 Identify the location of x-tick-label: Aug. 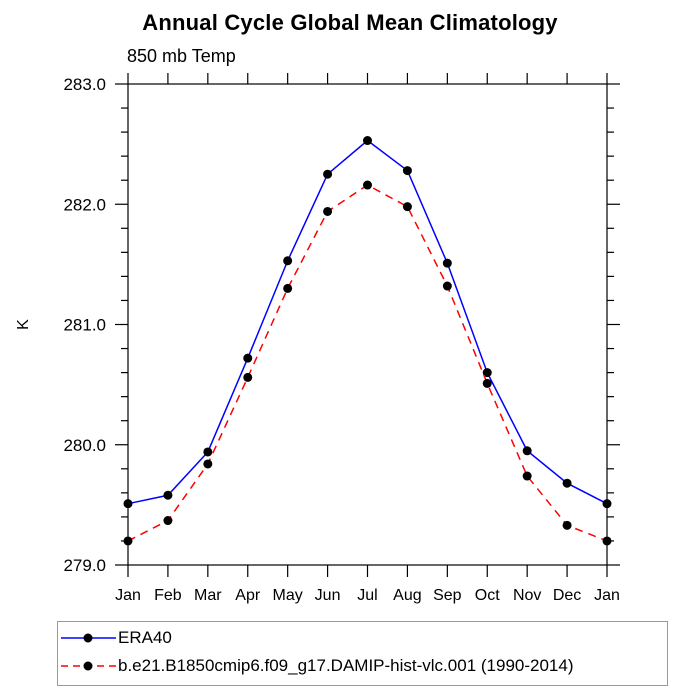
(407, 595).